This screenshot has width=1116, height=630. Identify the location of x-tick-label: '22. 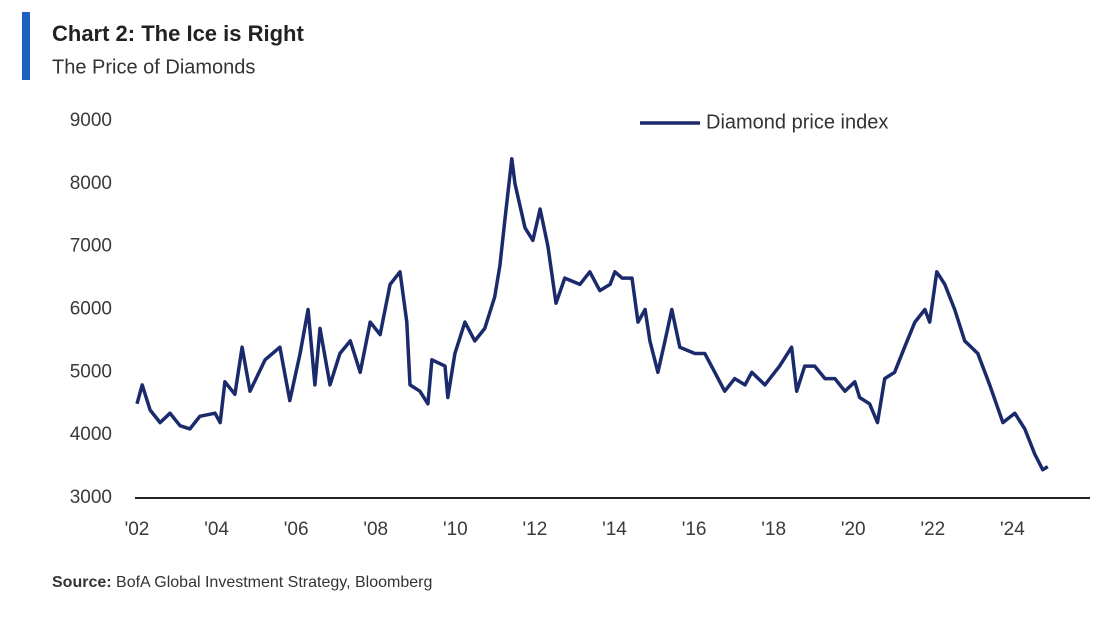
(932, 529).